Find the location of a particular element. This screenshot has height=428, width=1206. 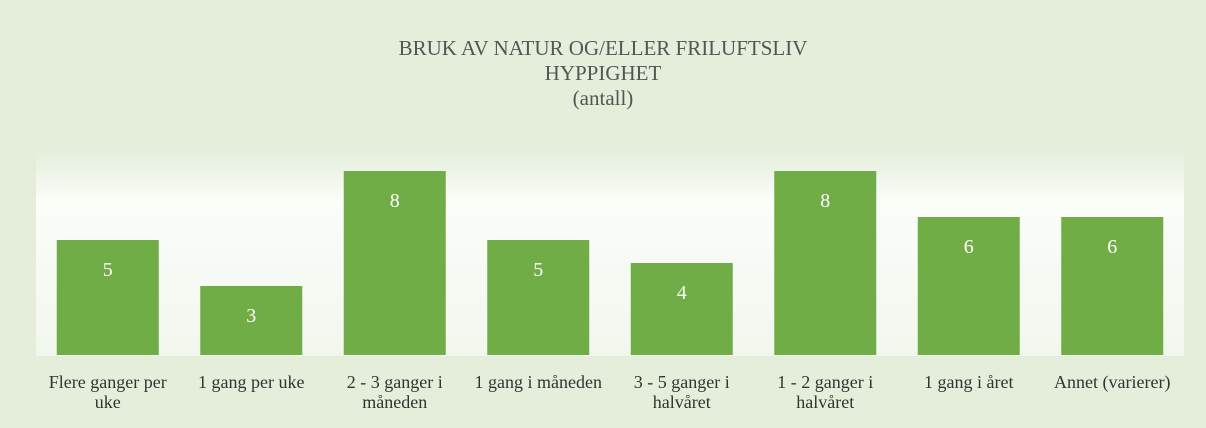

x-tick-label: 1 - 2 ganger i halvåret is located at coordinates (825, 392).